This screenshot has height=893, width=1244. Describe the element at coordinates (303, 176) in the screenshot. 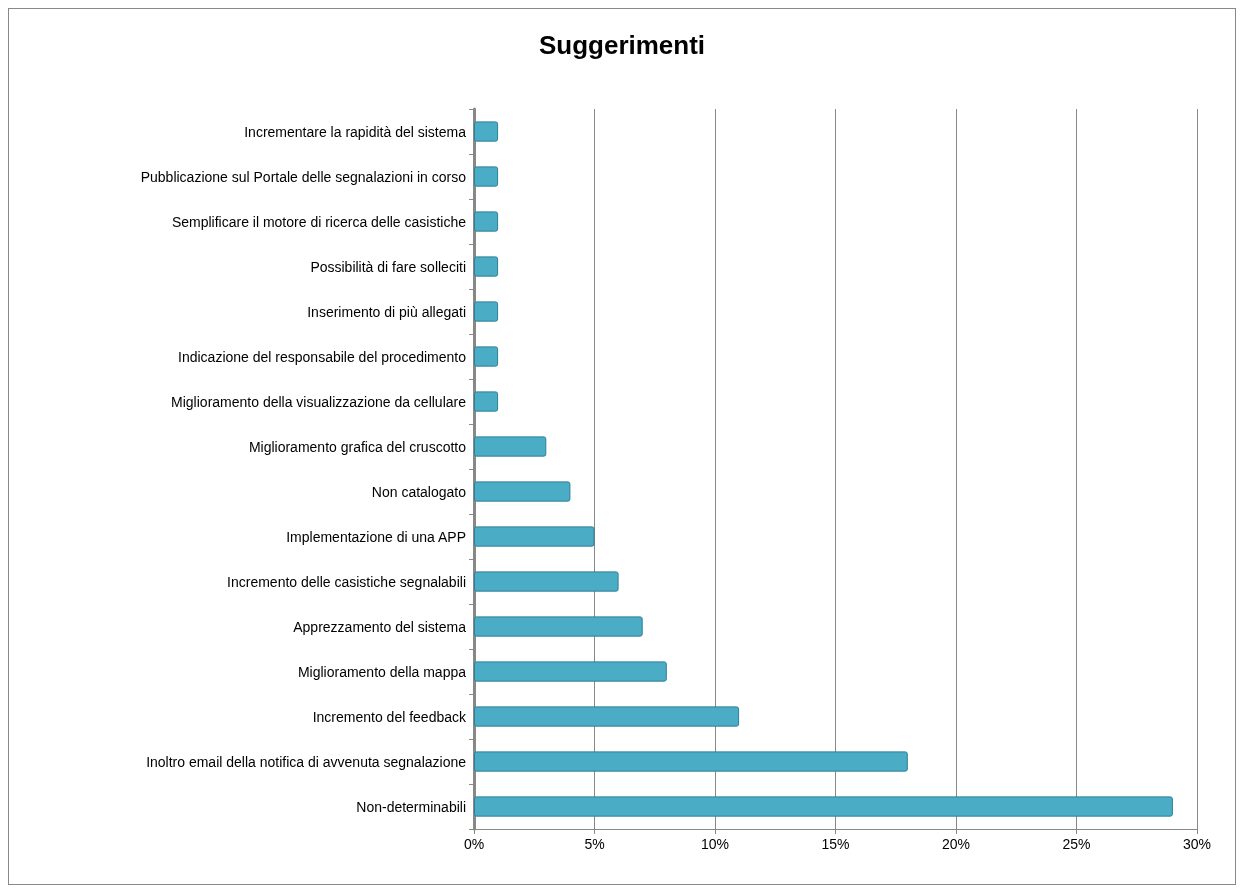

I see `y-tick-label: Pubblicazione sul Portale delle segnalazioni in corso` at that location.